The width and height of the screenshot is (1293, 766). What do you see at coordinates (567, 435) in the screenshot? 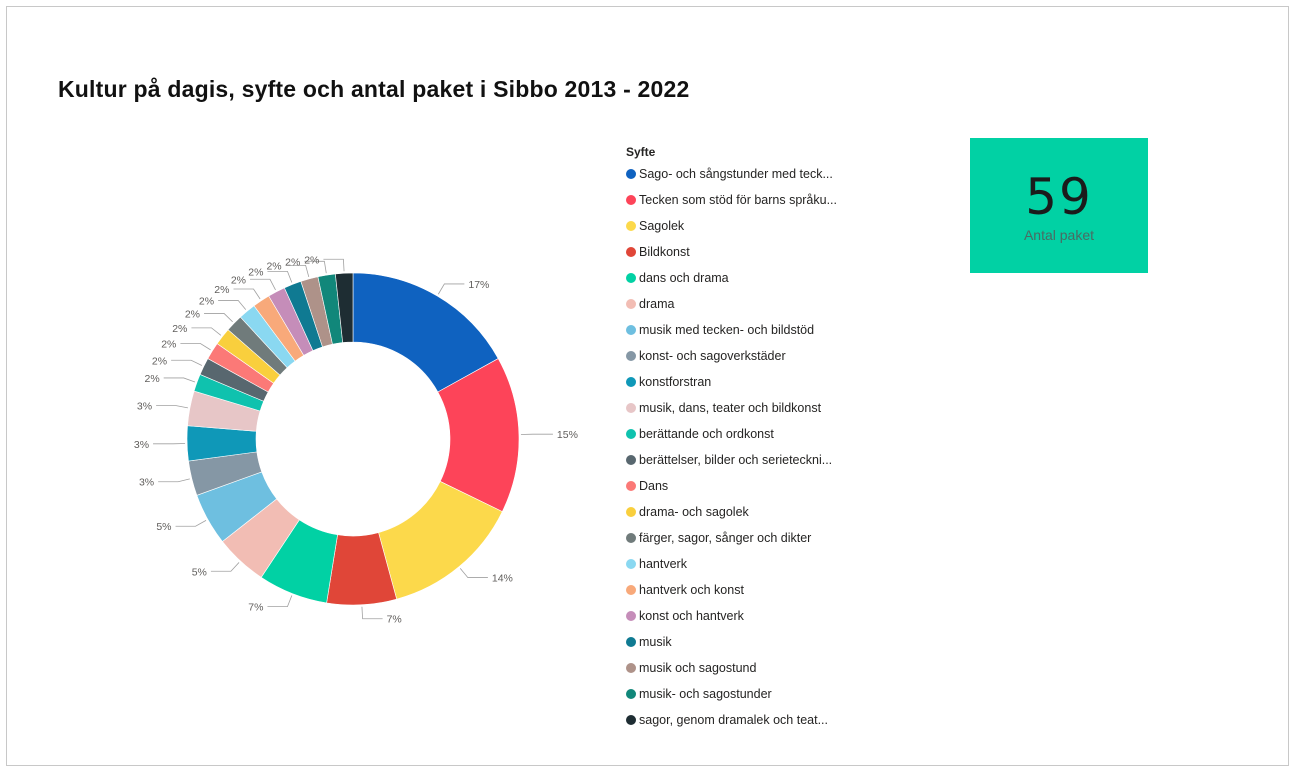
I see `data-label: 15%` at bounding box center [567, 435].